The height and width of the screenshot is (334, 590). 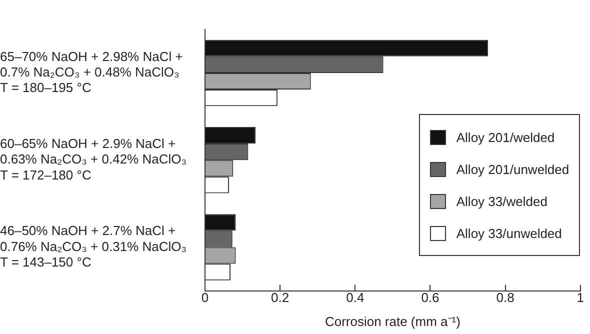 What do you see at coordinates (430, 298) in the screenshot?
I see `x-tick-label: 0.6` at bounding box center [430, 298].